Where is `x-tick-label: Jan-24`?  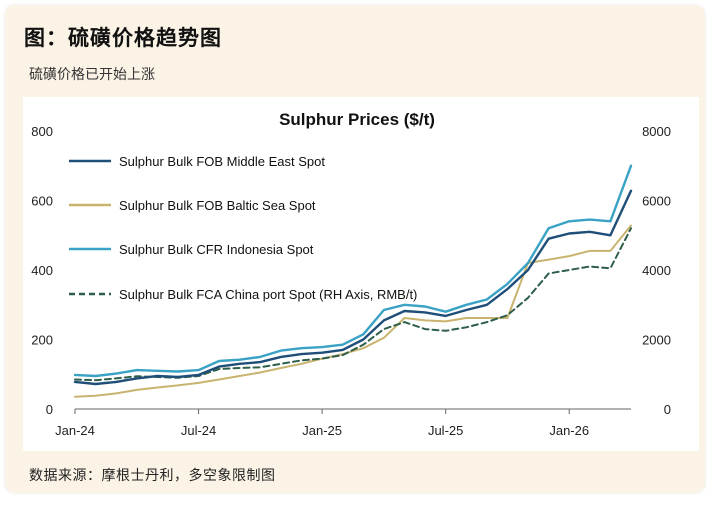
x-tick-label: Jan-24 is located at coordinates (75, 430).